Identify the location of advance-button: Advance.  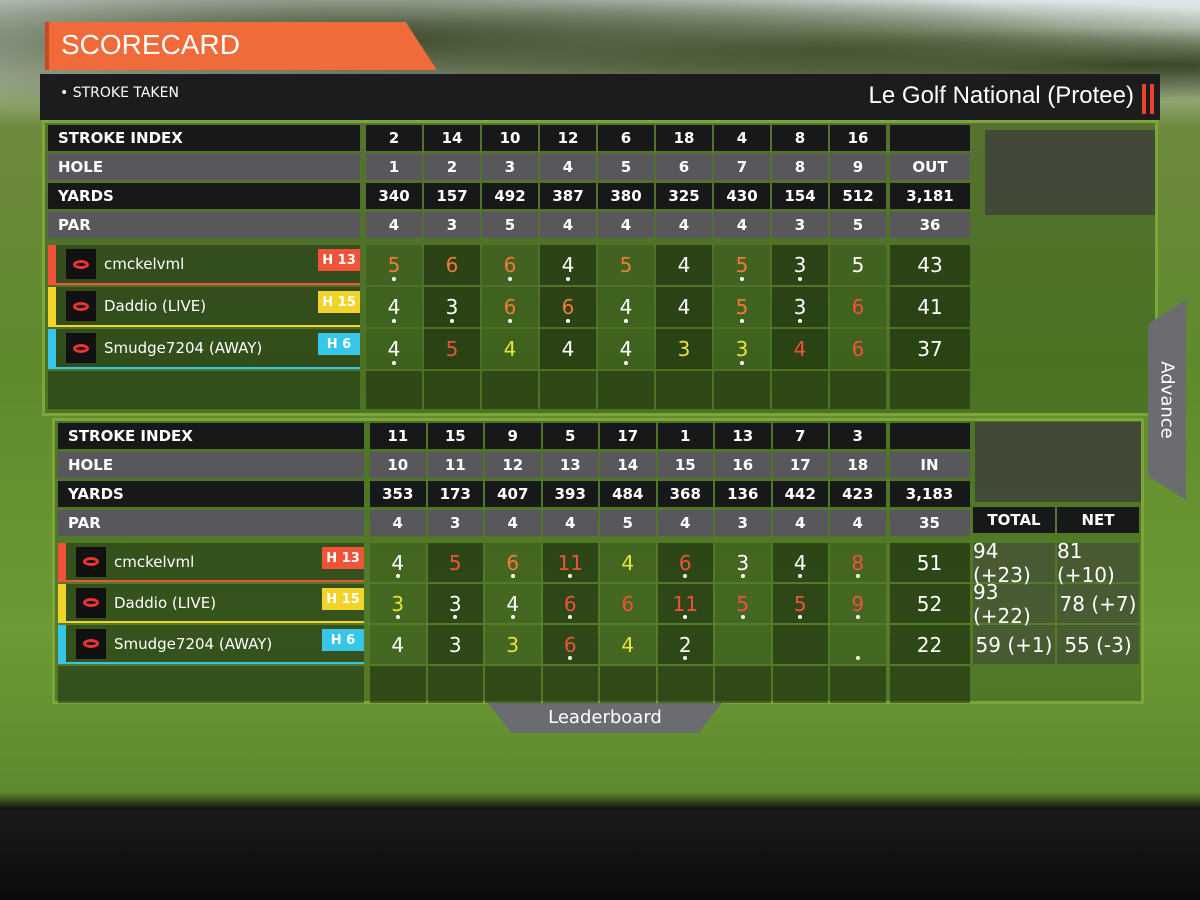
(1167, 400).